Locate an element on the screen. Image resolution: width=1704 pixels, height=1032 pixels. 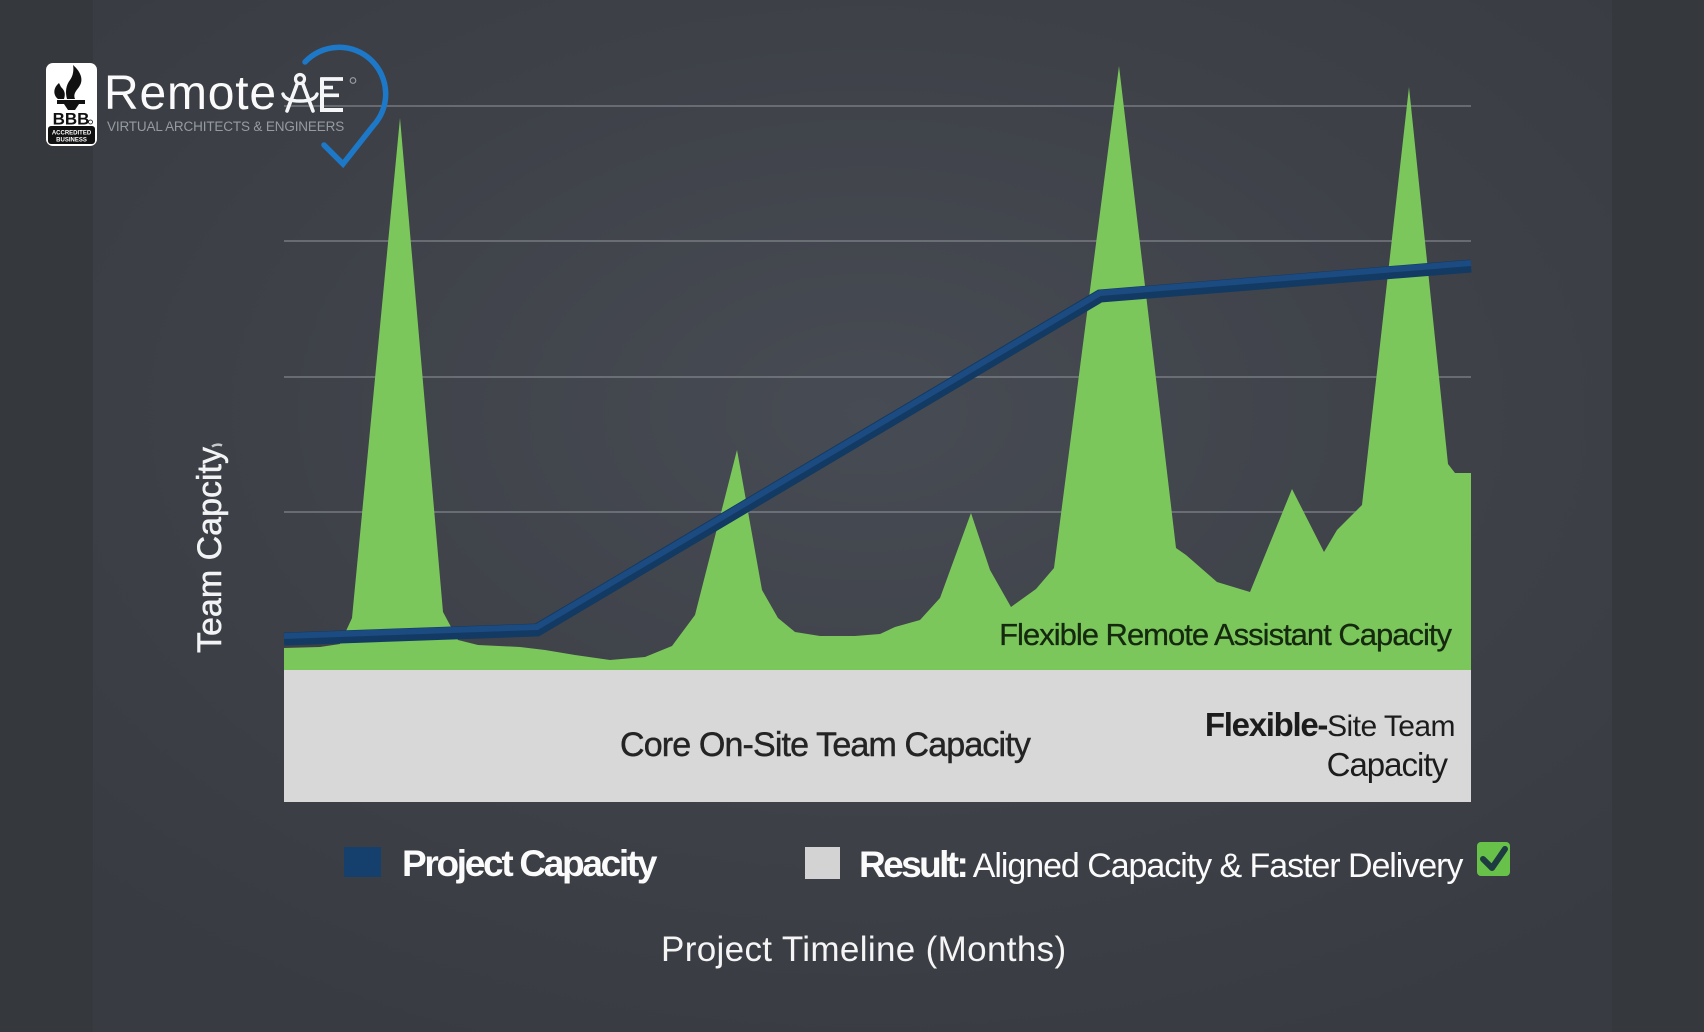
svg-text: BBB is located at coordinates (71, 119).